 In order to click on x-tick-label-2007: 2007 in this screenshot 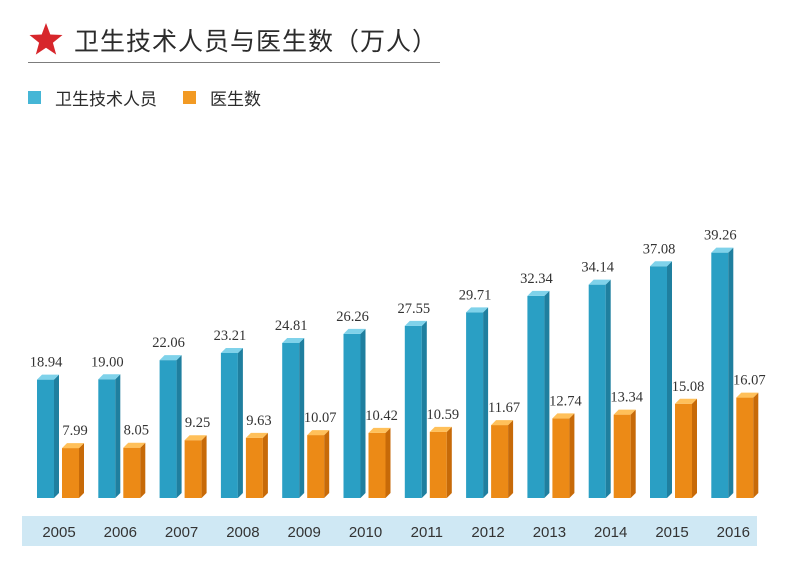, I will do `click(181, 532)`.